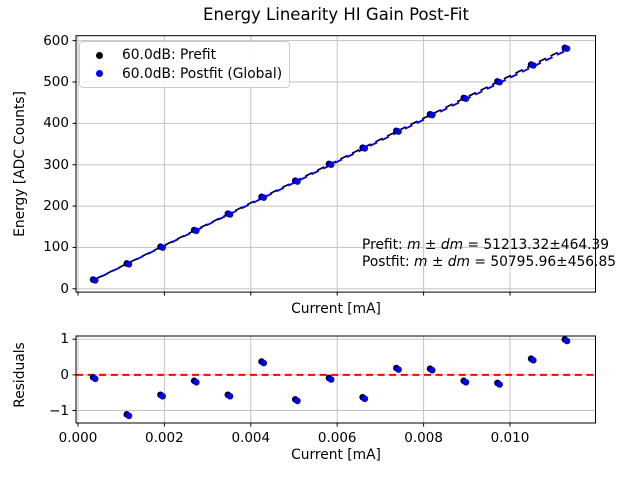 The width and height of the screenshot is (640, 480). What do you see at coordinates (56, 206) in the screenshot?
I see `ytick-label: 200` at bounding box center [56, 206].